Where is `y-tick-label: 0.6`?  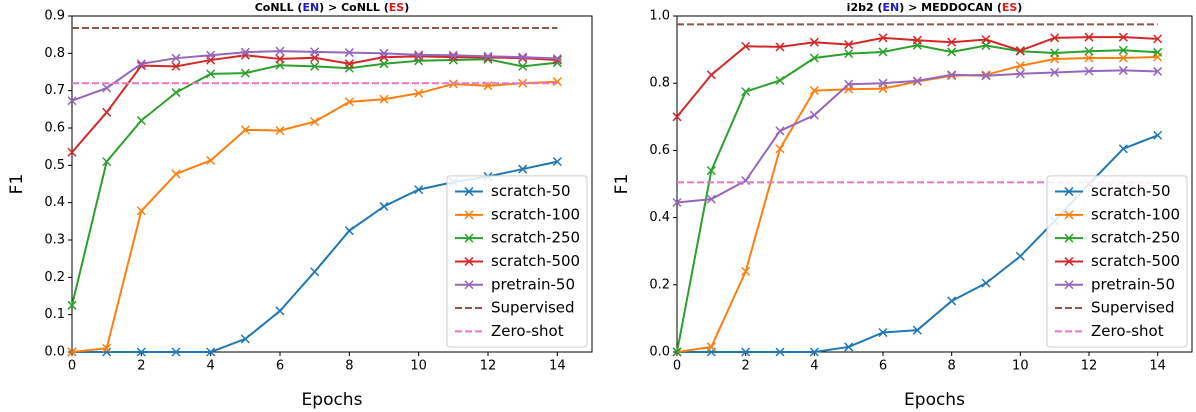 y-tick-label: 0.6 is located at coordinates (659, 150).